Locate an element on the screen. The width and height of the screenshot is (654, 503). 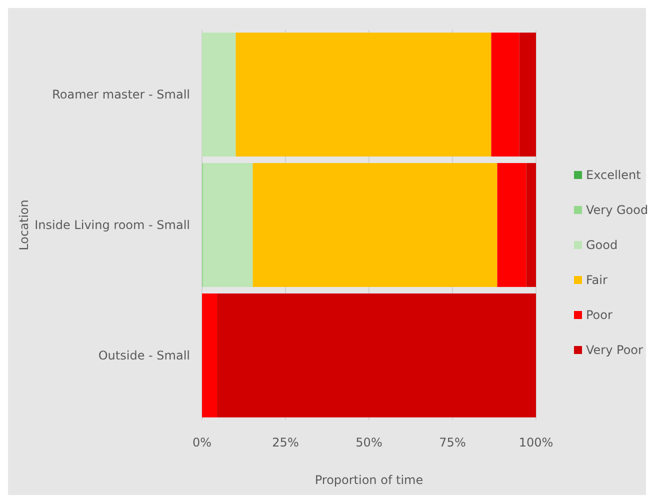
legend-label: Good is located at coordinates (602, 245).